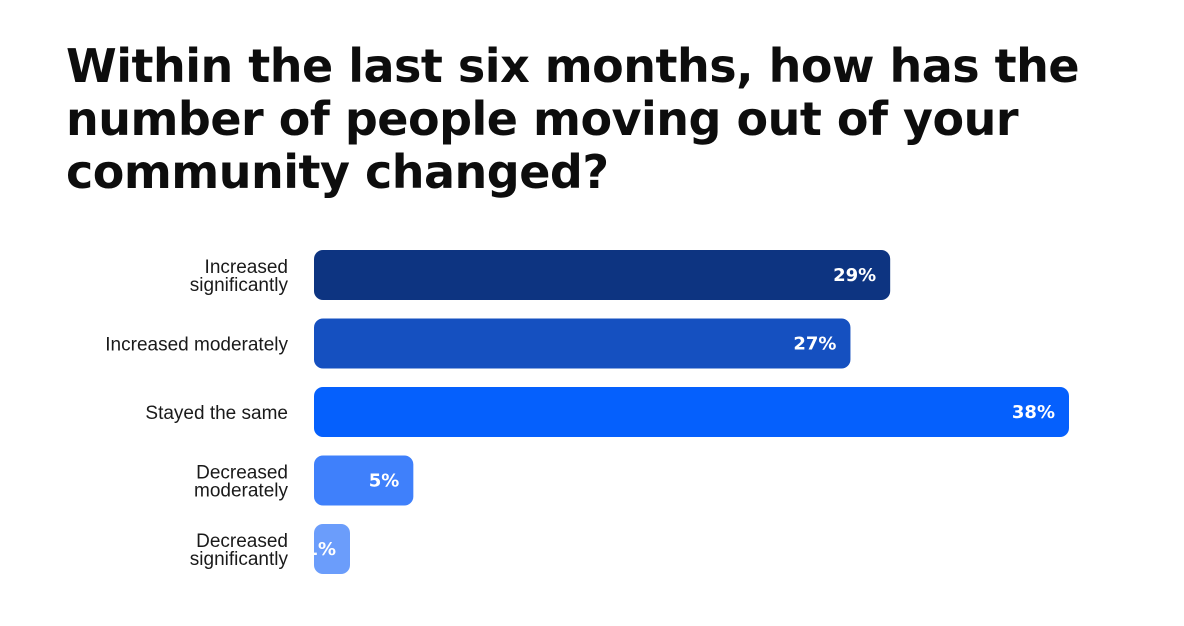 Image resolution: width=1184 pixels, height=626 pixels. I want to click on category-label-4-line-1: significantly, so click(239, 559).